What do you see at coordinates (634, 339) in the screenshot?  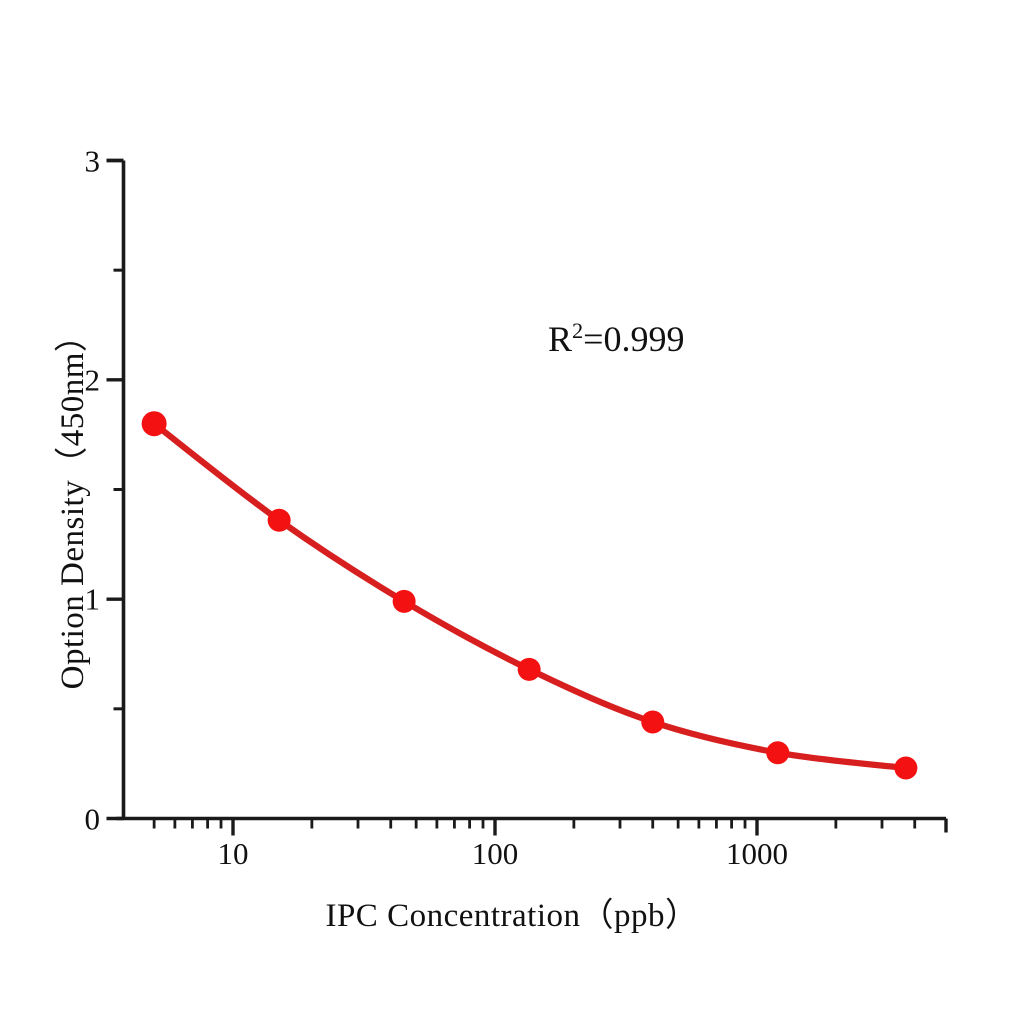 I see `r-squared-value: =0.999` at bounding box center [634, 339].